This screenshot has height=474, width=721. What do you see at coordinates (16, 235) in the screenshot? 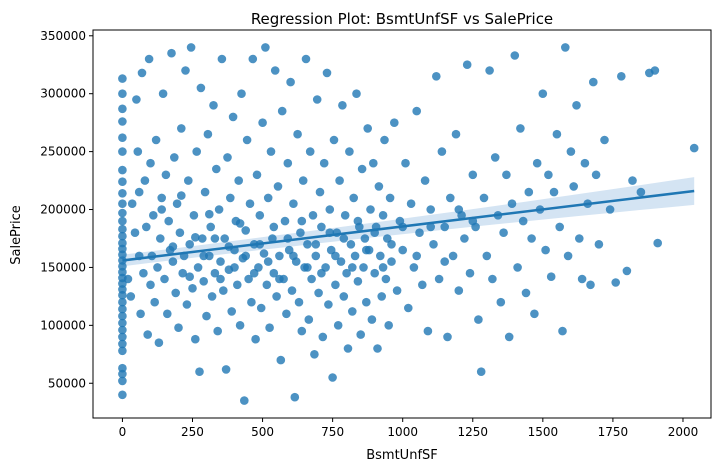
I see `y-axis-label: SalePrice` at bounding box center [16, 235].